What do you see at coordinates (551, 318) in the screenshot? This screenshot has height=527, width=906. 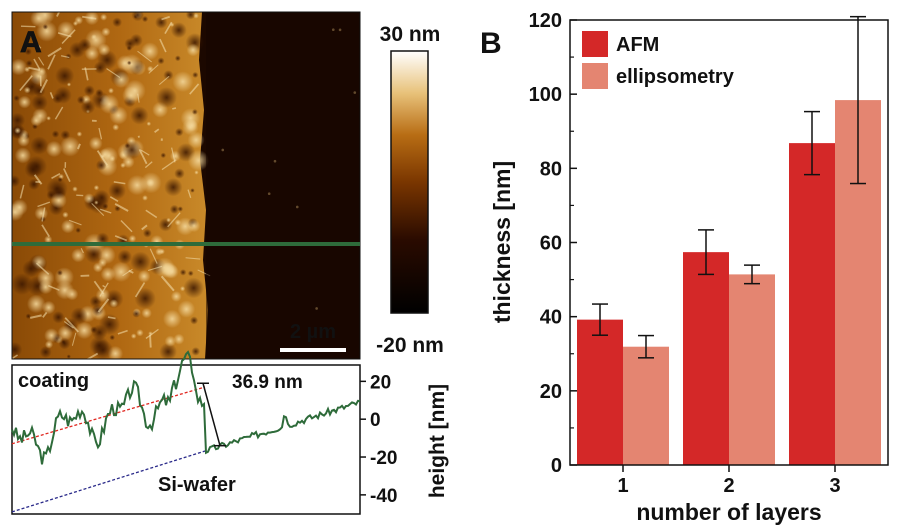 I see `y-tick-label: 40` at bounding box center [551, 318].